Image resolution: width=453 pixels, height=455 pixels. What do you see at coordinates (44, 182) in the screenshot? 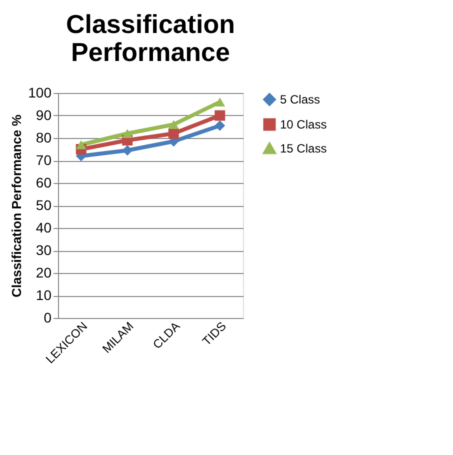
I see `y-tick-label: 60` at bounding box center [44, 182].